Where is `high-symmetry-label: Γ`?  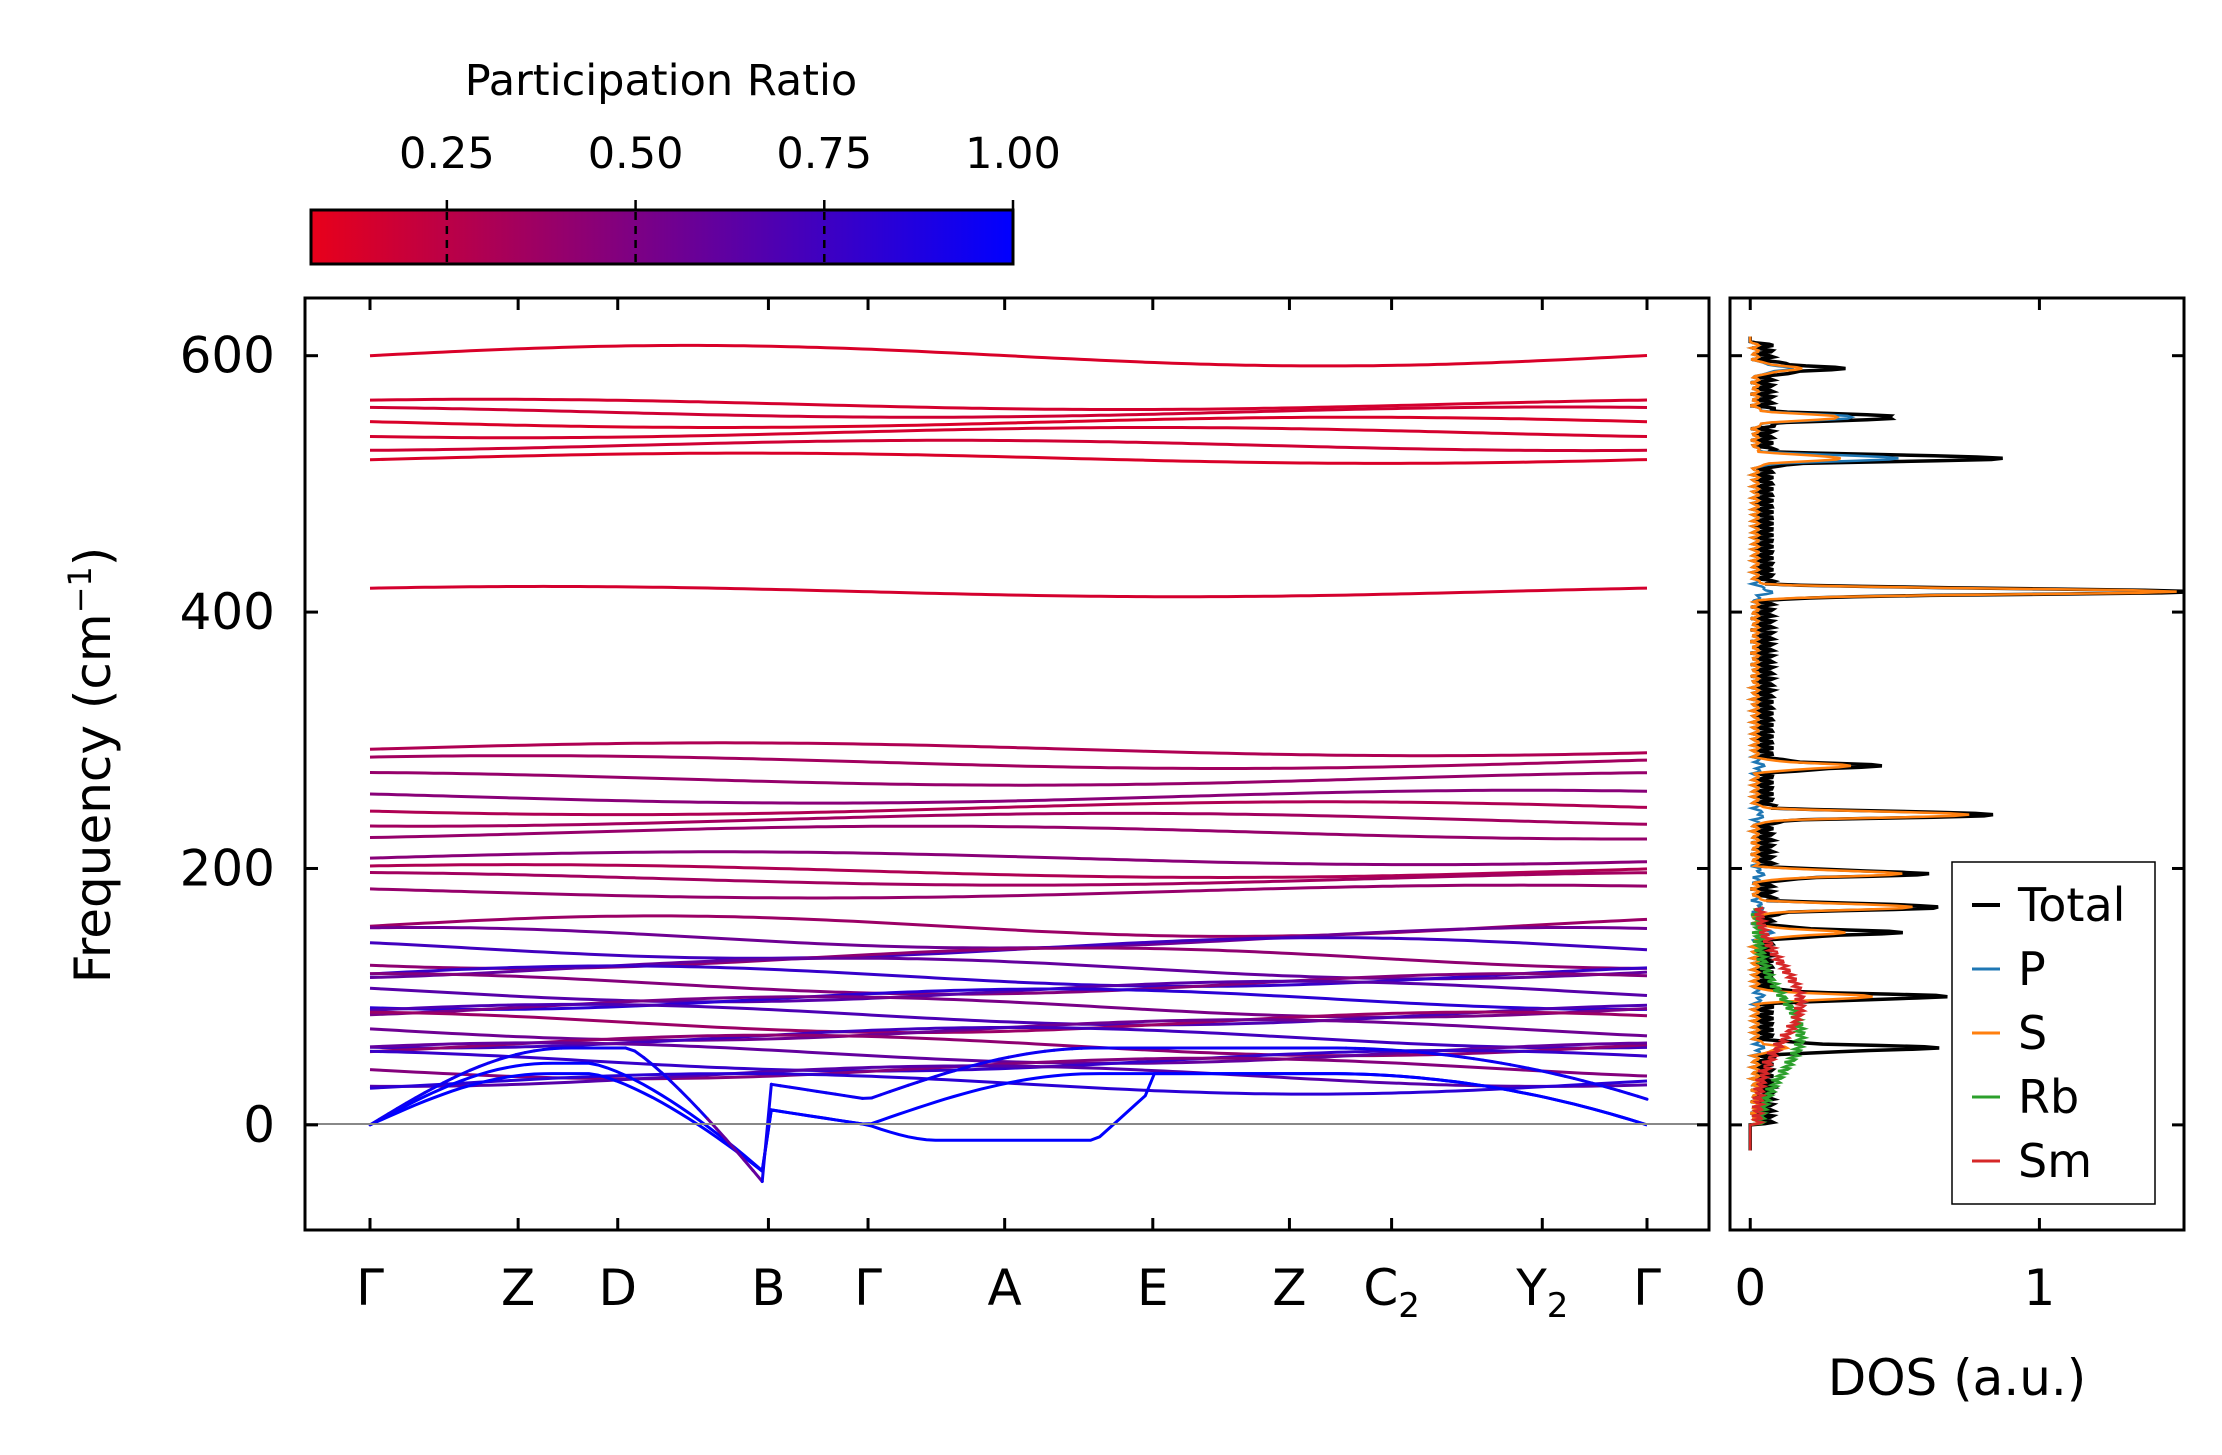 high-symmetry-label: Γ is located at coordinates (1647, 1288).